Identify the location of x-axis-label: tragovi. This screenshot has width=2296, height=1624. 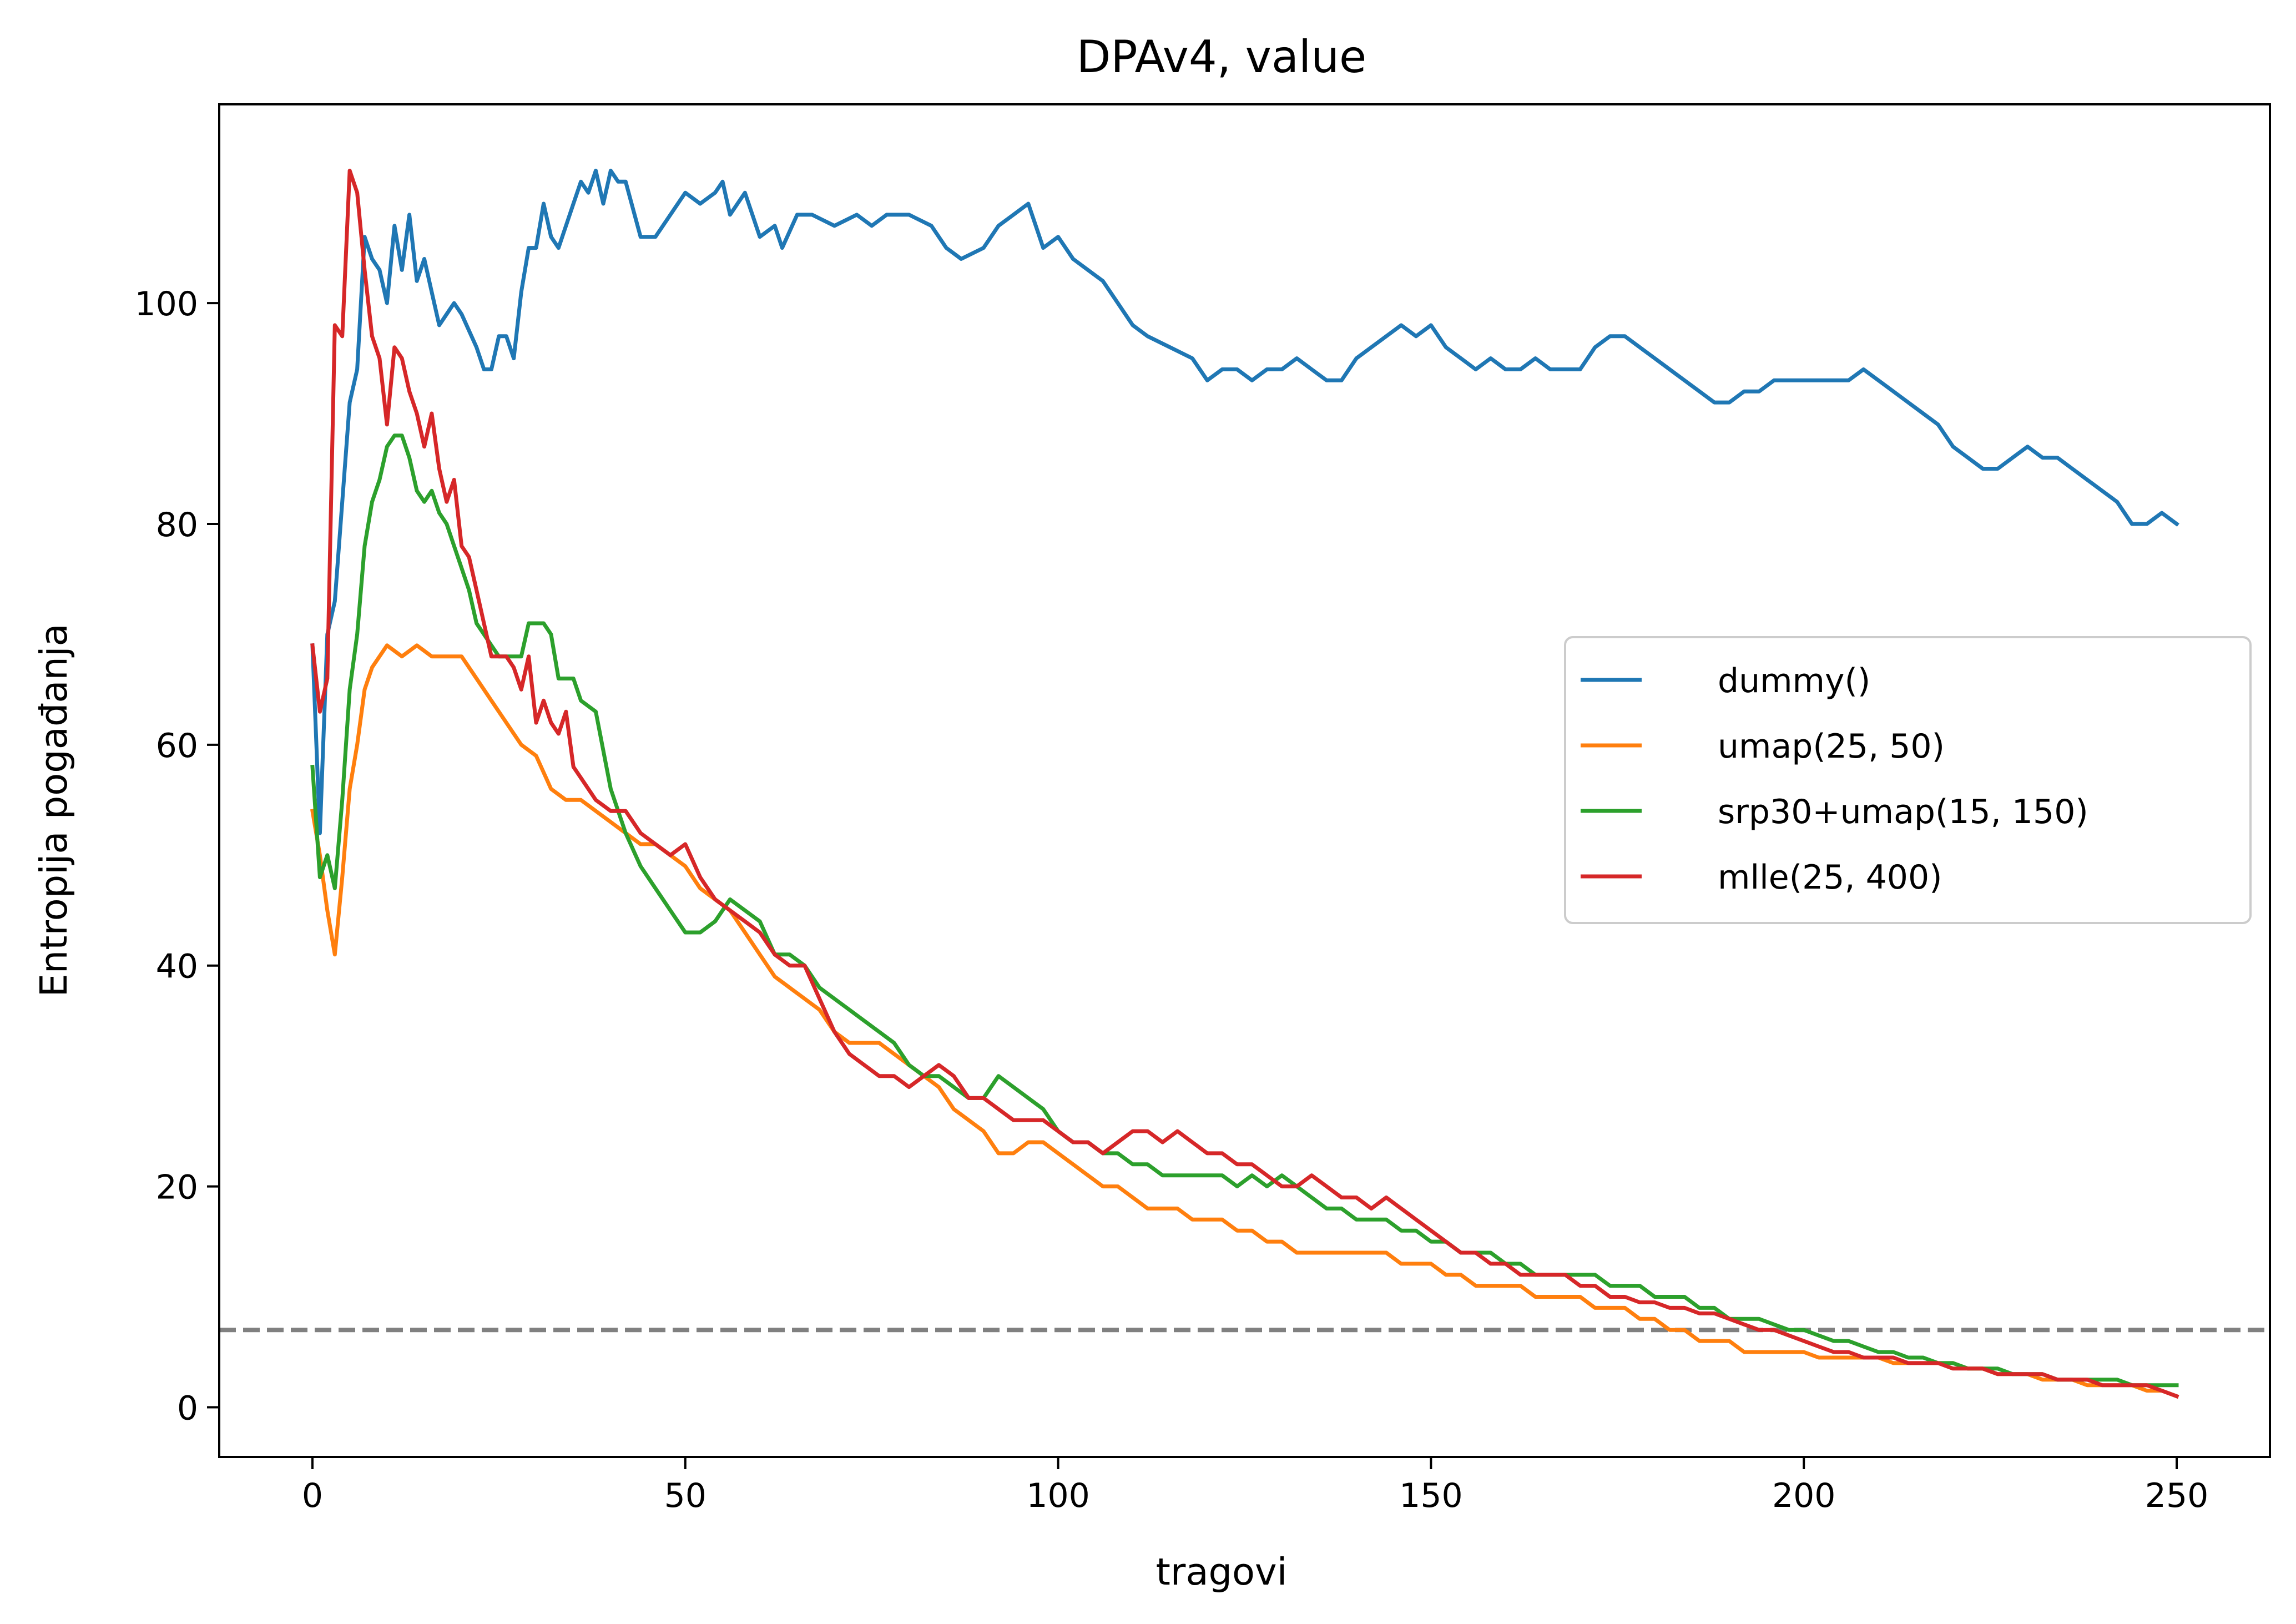
(1222, 1571).